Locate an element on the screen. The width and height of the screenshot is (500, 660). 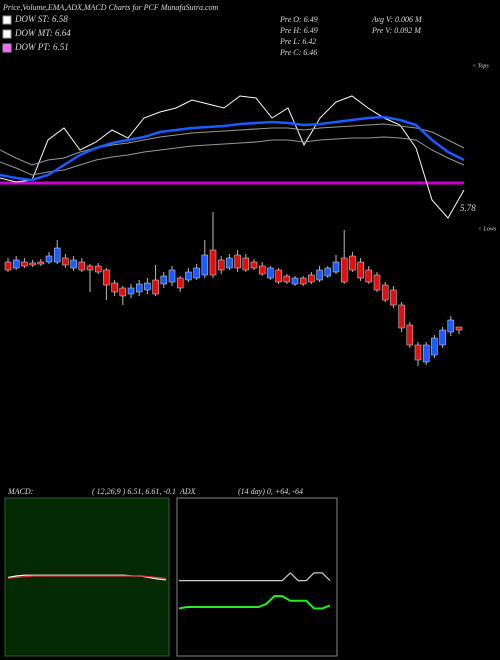
stat: Pre H: 6.49 is located at coordinates (298, 30).